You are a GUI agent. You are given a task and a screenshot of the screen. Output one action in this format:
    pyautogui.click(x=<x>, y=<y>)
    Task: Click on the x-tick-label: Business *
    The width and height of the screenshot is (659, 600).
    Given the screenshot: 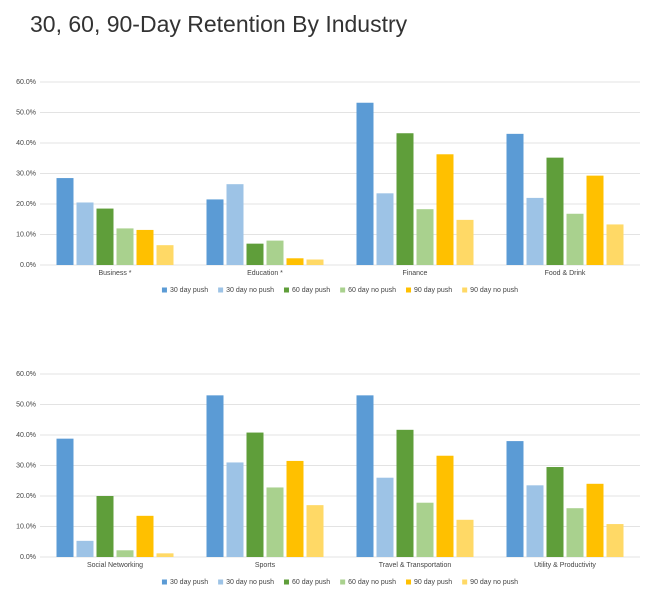 What is the action you would take?
    pyautogui.click(x=114, y=273)
    